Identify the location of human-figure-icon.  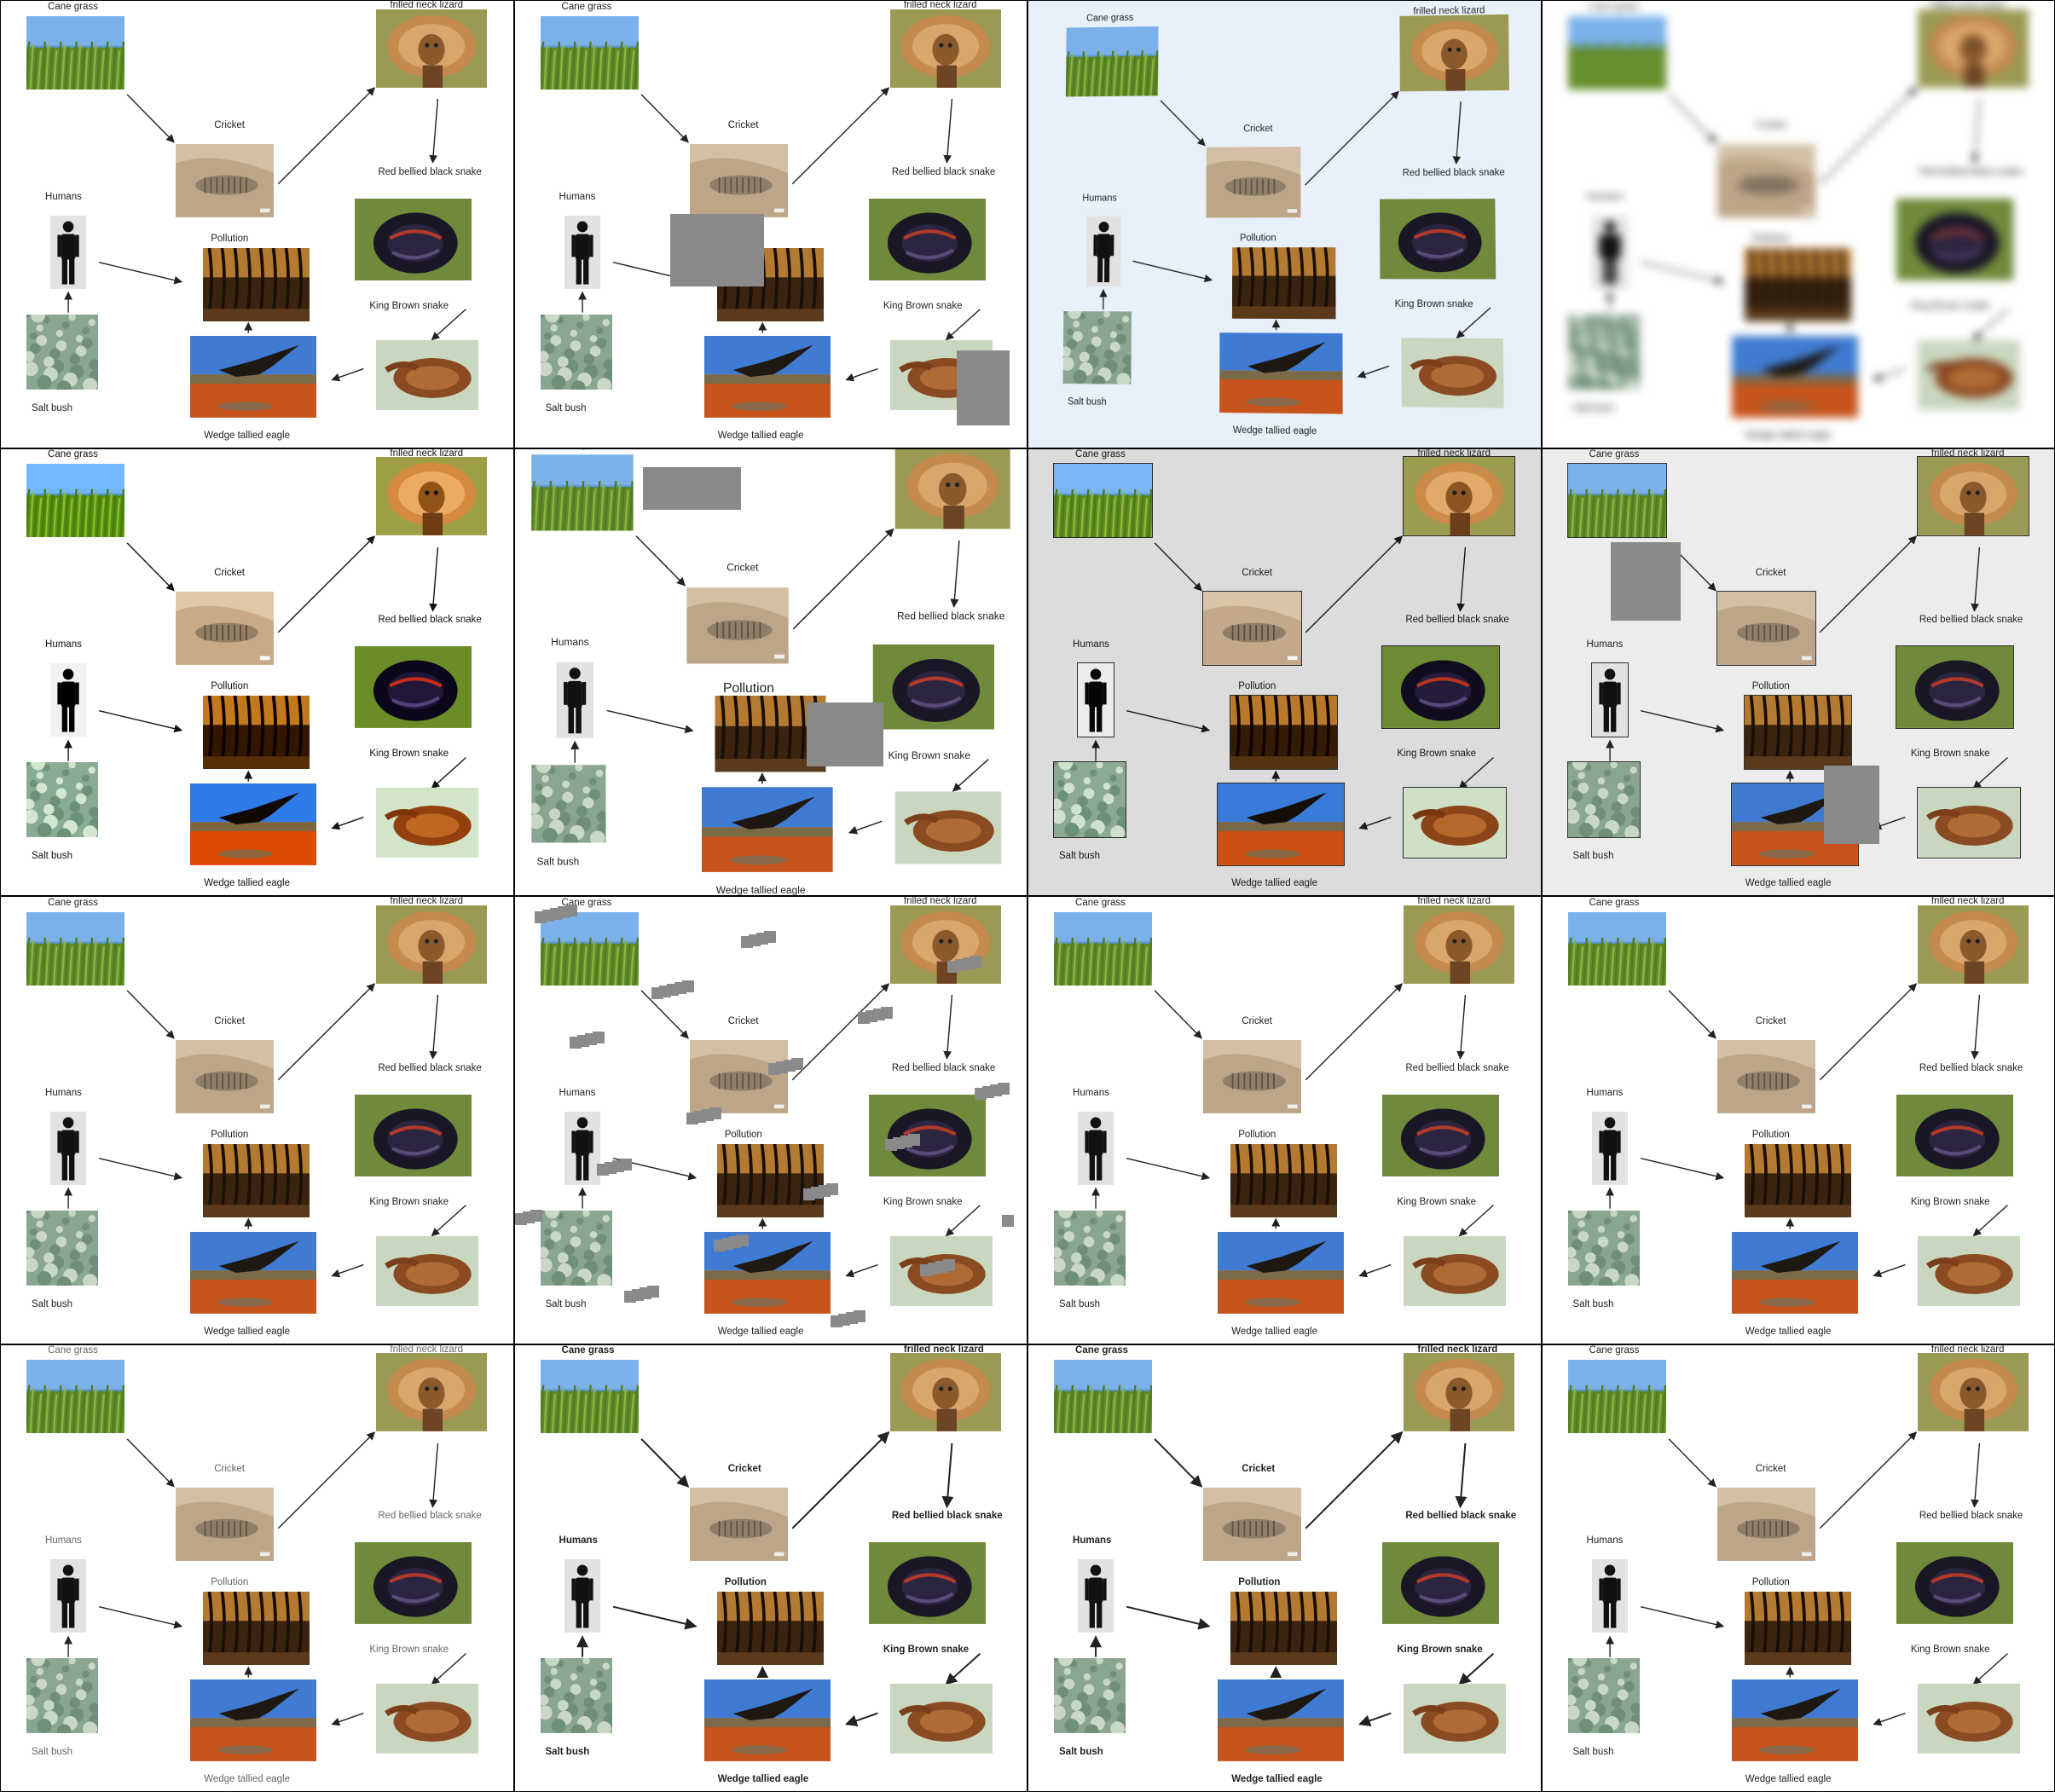
(68, 1596).